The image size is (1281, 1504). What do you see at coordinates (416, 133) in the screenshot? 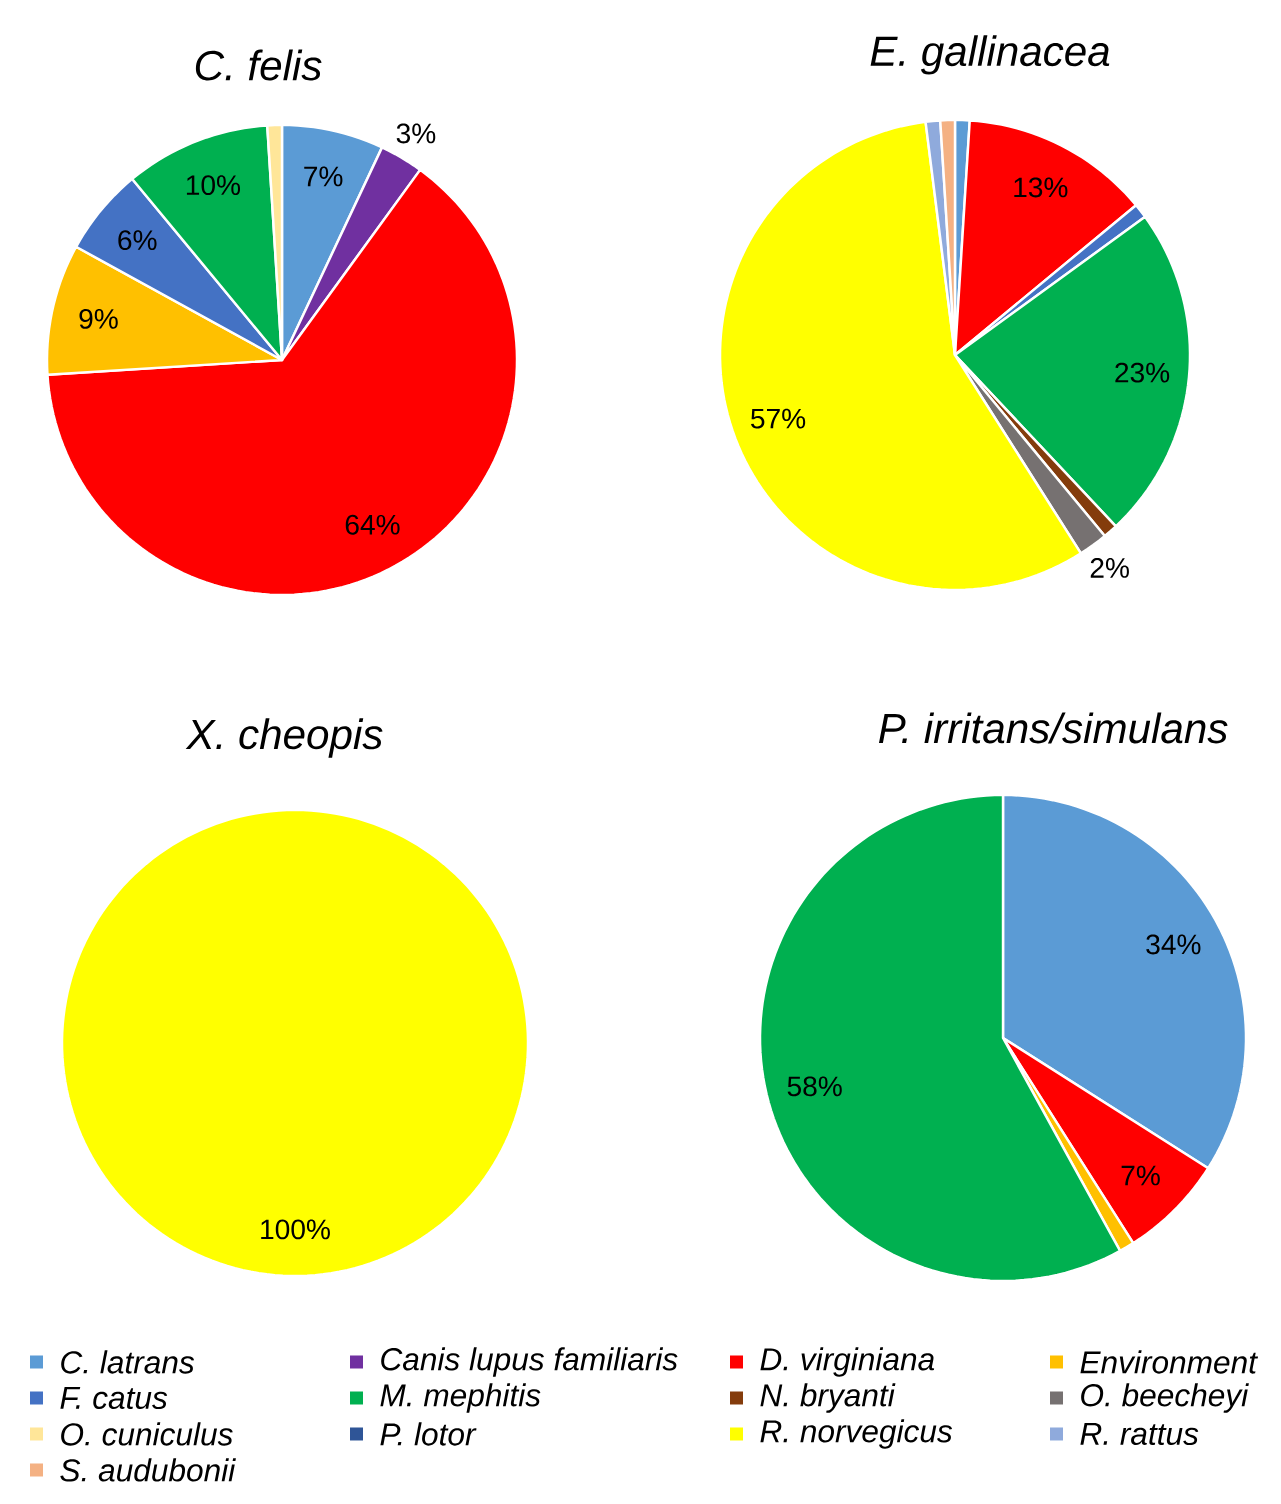
I see `data-label: 3%` at bounding box center [416, 133].